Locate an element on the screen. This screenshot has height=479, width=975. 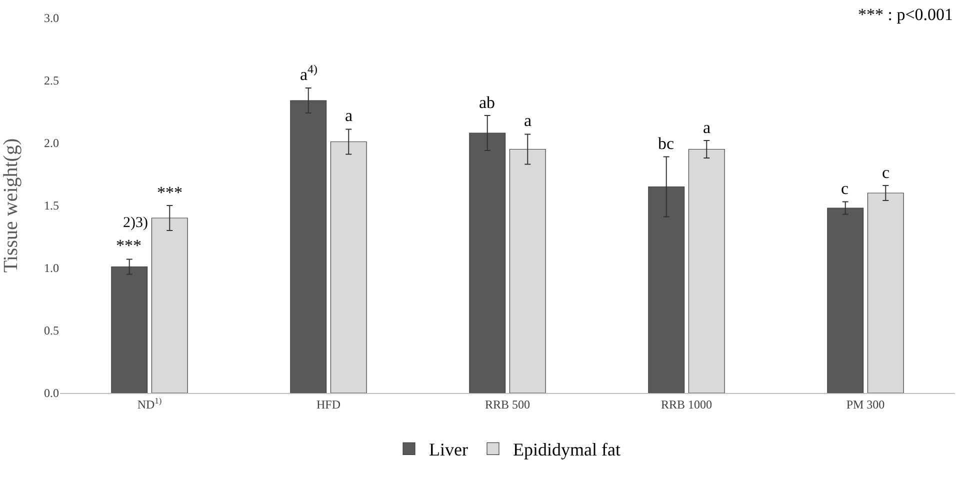
annotation: a$^{4)}$ is located at coordinates (309, 73).